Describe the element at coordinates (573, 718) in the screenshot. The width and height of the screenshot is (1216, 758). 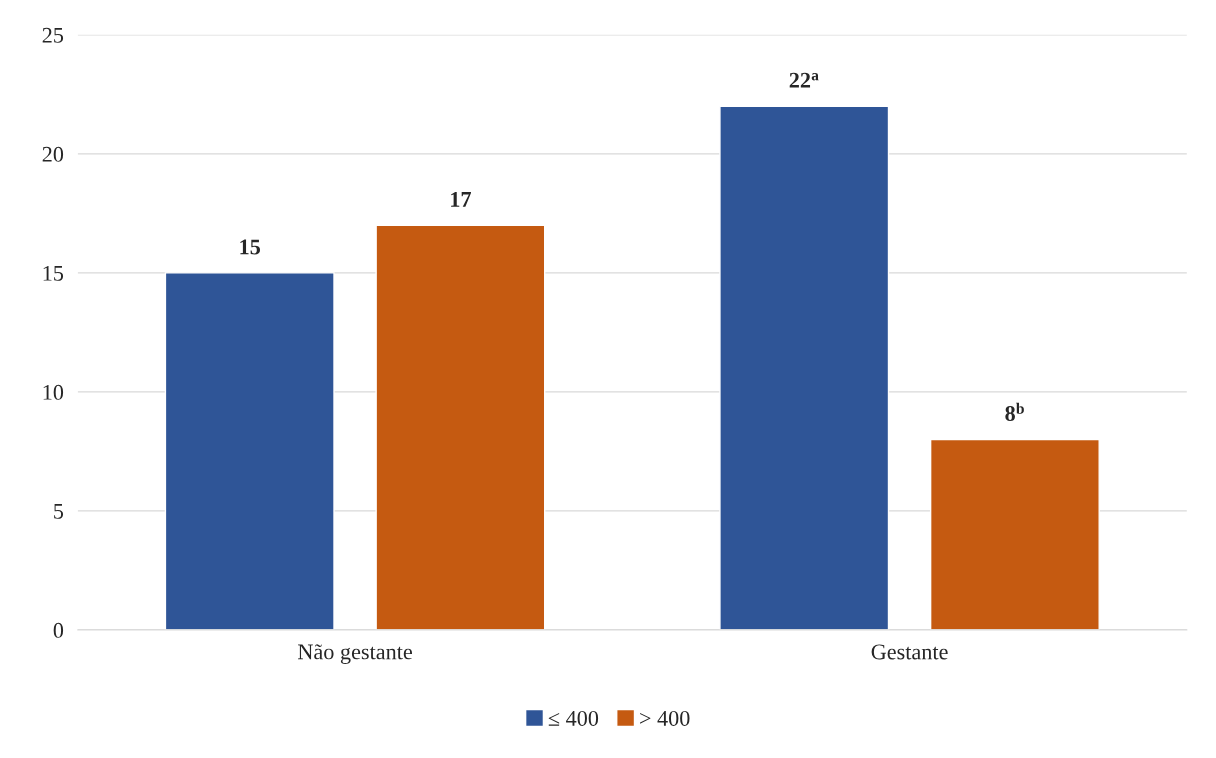
I see `legend-label: ≤ 400` at that location.